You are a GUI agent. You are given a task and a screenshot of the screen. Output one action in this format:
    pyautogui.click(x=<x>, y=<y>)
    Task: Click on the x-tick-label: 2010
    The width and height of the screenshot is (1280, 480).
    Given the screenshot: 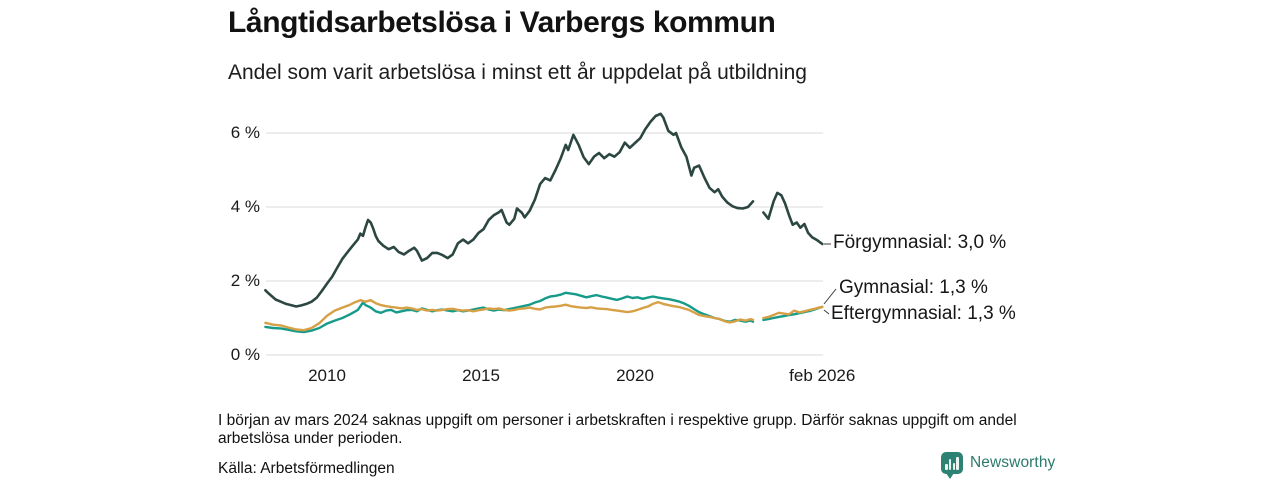 What is the action you would take?
    pyautogui.click(x=327, y=375)
    